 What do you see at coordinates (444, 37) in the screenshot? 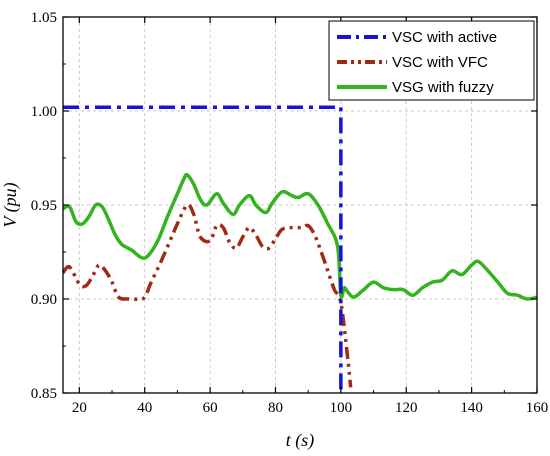
I see `legend-label-vsc-active: VSC with active` at bounding box center [444, 37].